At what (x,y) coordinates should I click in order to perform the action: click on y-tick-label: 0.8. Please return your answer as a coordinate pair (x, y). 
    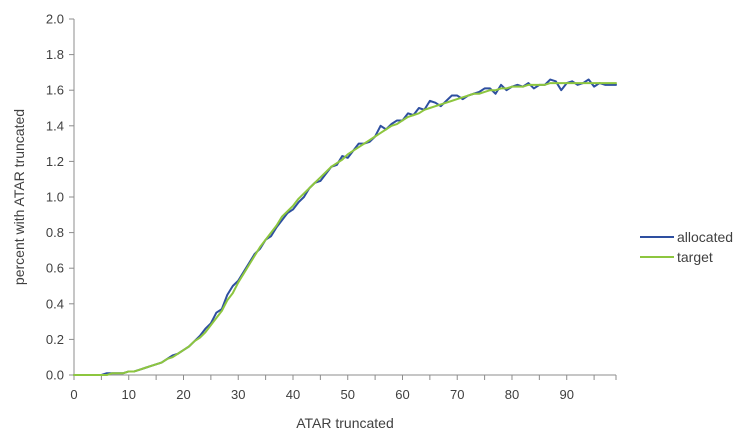
    Looking at the image, I should click on (55, 232).